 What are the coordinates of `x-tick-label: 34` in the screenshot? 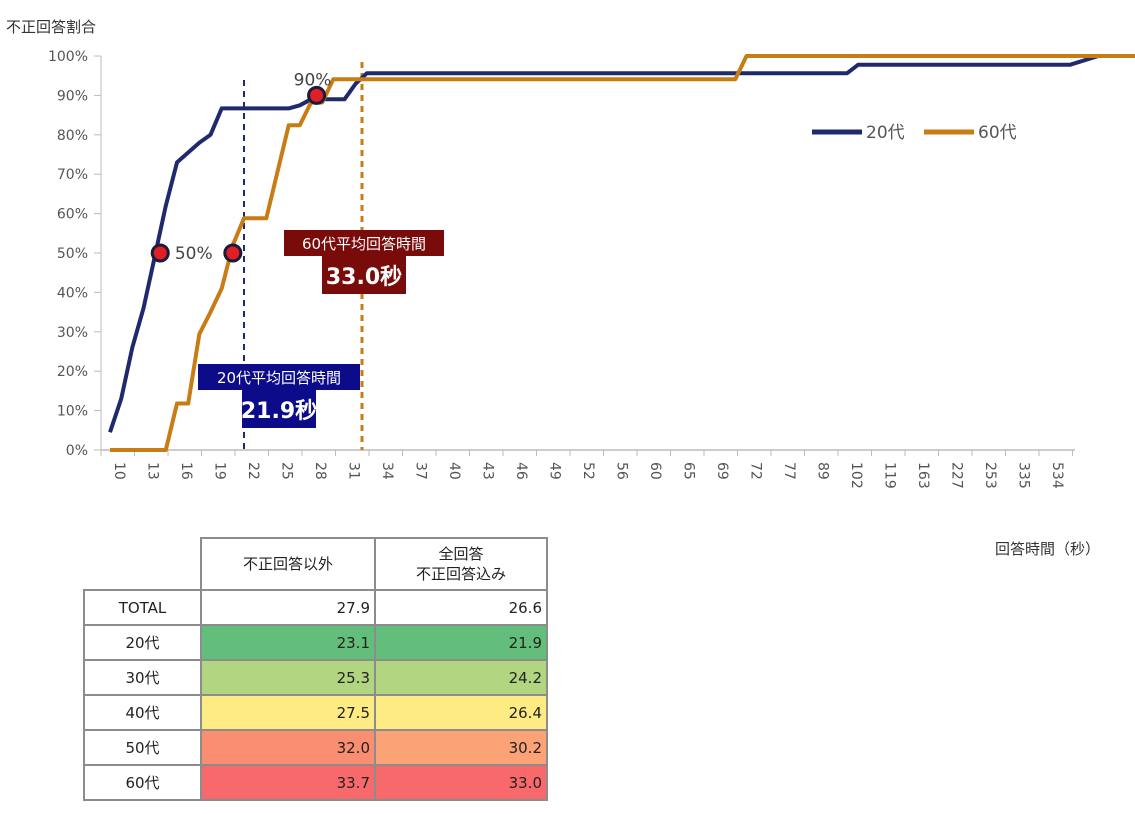 It's located at (387, 471).